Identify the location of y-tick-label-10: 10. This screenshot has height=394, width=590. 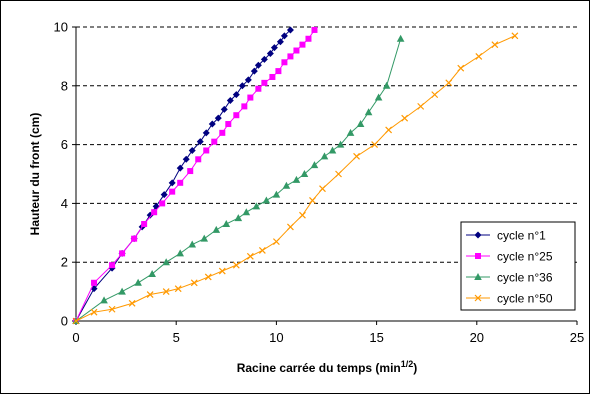
(61, 27).